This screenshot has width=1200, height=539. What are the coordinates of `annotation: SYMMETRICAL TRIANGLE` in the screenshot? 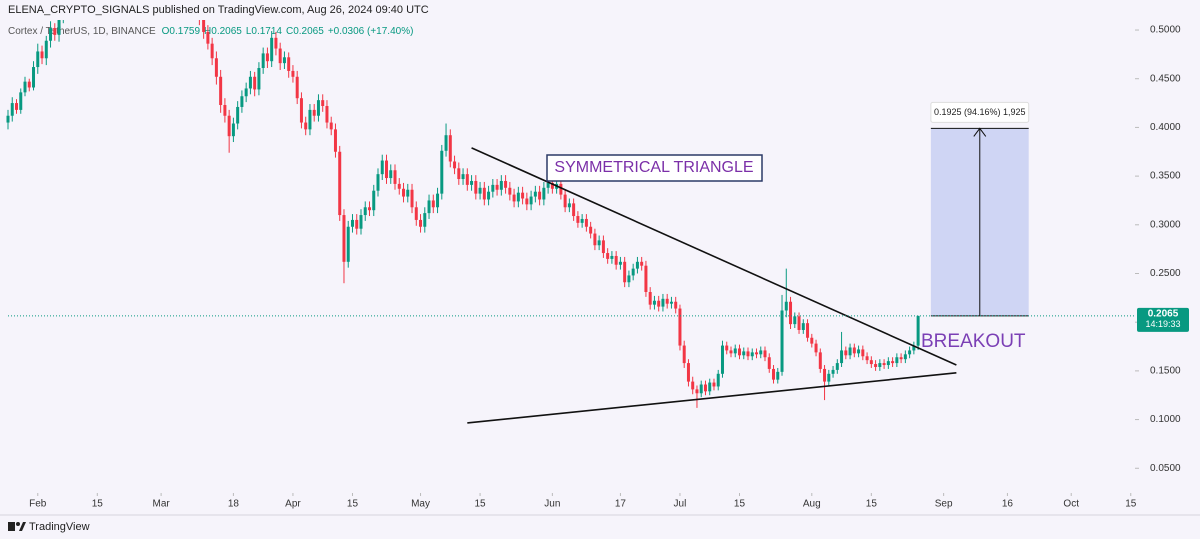 It's located at (653, 167).